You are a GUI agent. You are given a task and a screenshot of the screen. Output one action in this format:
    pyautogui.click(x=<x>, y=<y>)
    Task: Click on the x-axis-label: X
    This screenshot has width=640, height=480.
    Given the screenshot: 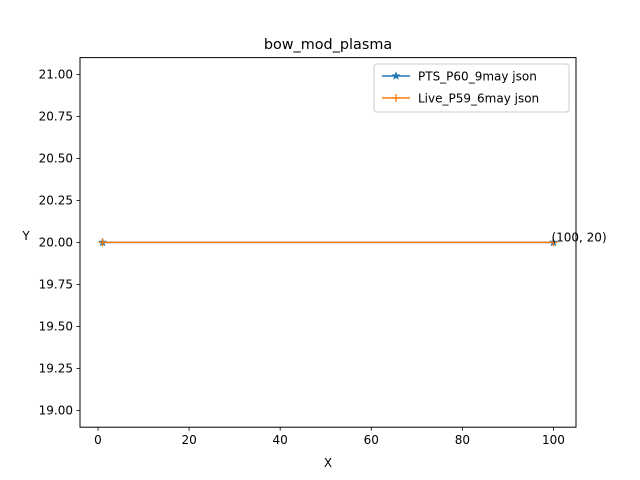 What is the action you would take?
    pyautogui.click(x=328, y=463)
    